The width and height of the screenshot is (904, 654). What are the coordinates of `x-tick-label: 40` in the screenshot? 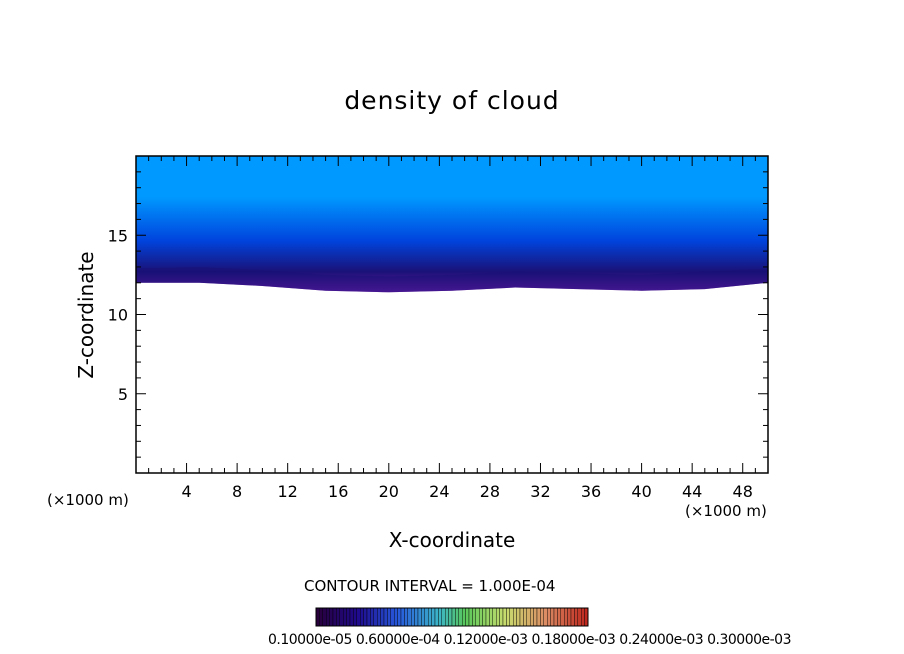 It's located at (641, 491).